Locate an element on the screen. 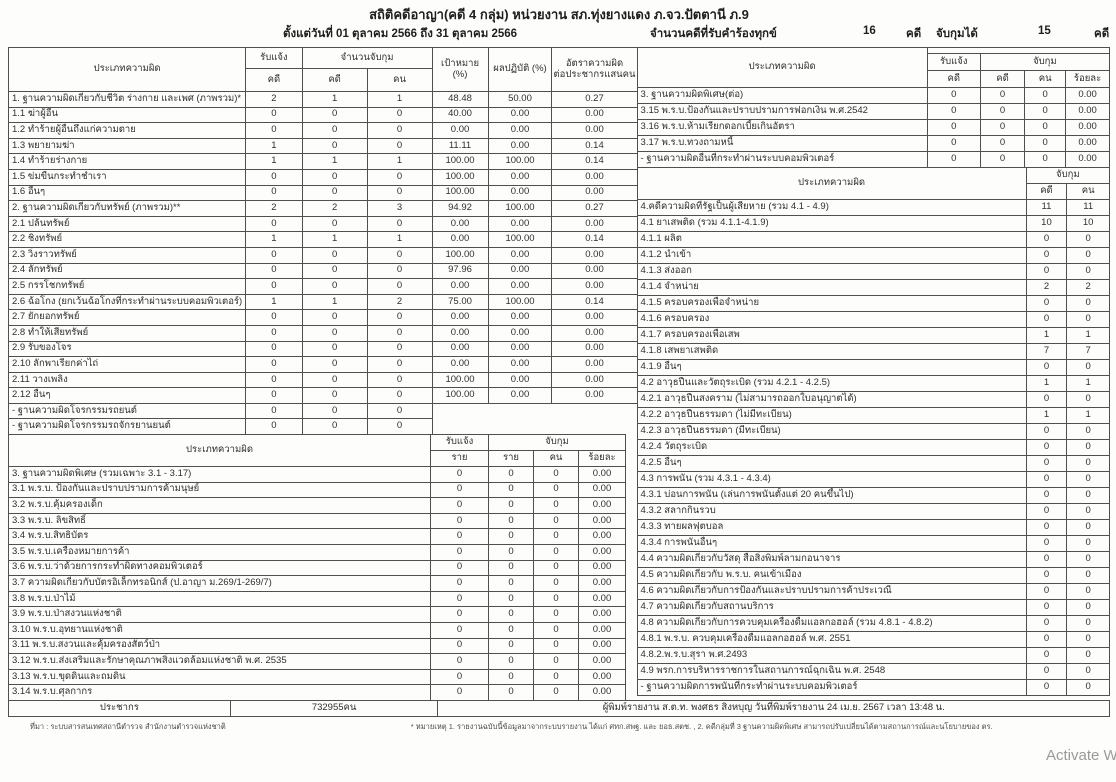  table-row: - ฐานความผิดโจรกรรมรถจักรยานยนต์ 0 0 0 is located at coordinates (322, 427).